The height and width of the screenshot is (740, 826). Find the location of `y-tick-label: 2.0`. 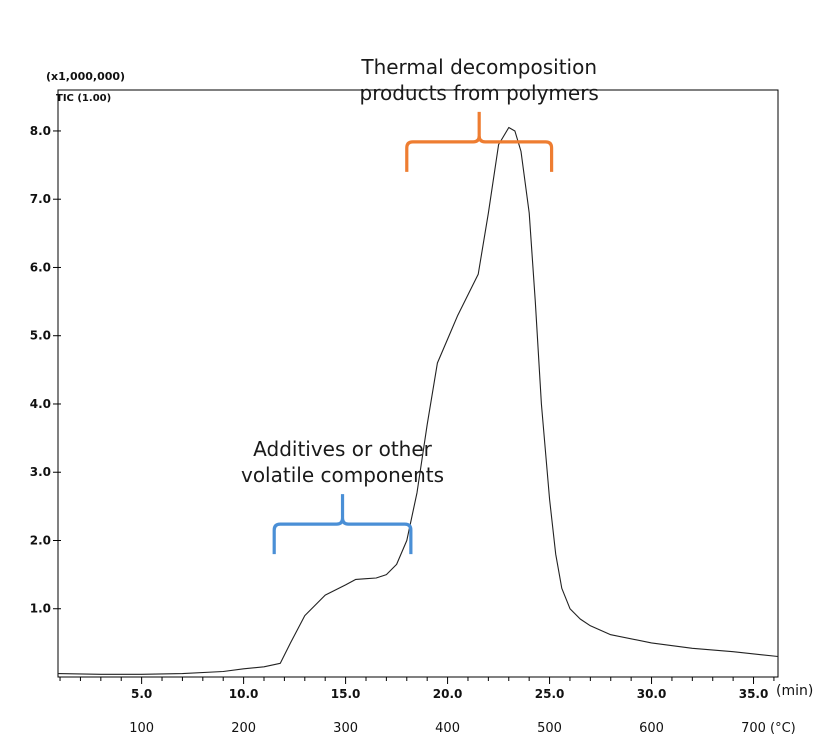

y-tick-label: 2.0 is located at coordinates (40, 540).